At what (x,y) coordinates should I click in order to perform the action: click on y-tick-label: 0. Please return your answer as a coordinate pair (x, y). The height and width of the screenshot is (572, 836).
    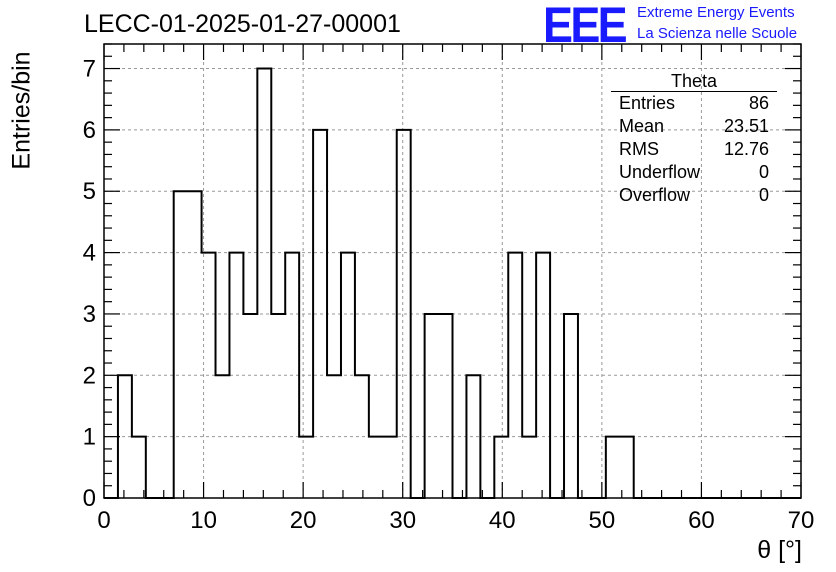
    Looking at the image, I should click on (89, 498).